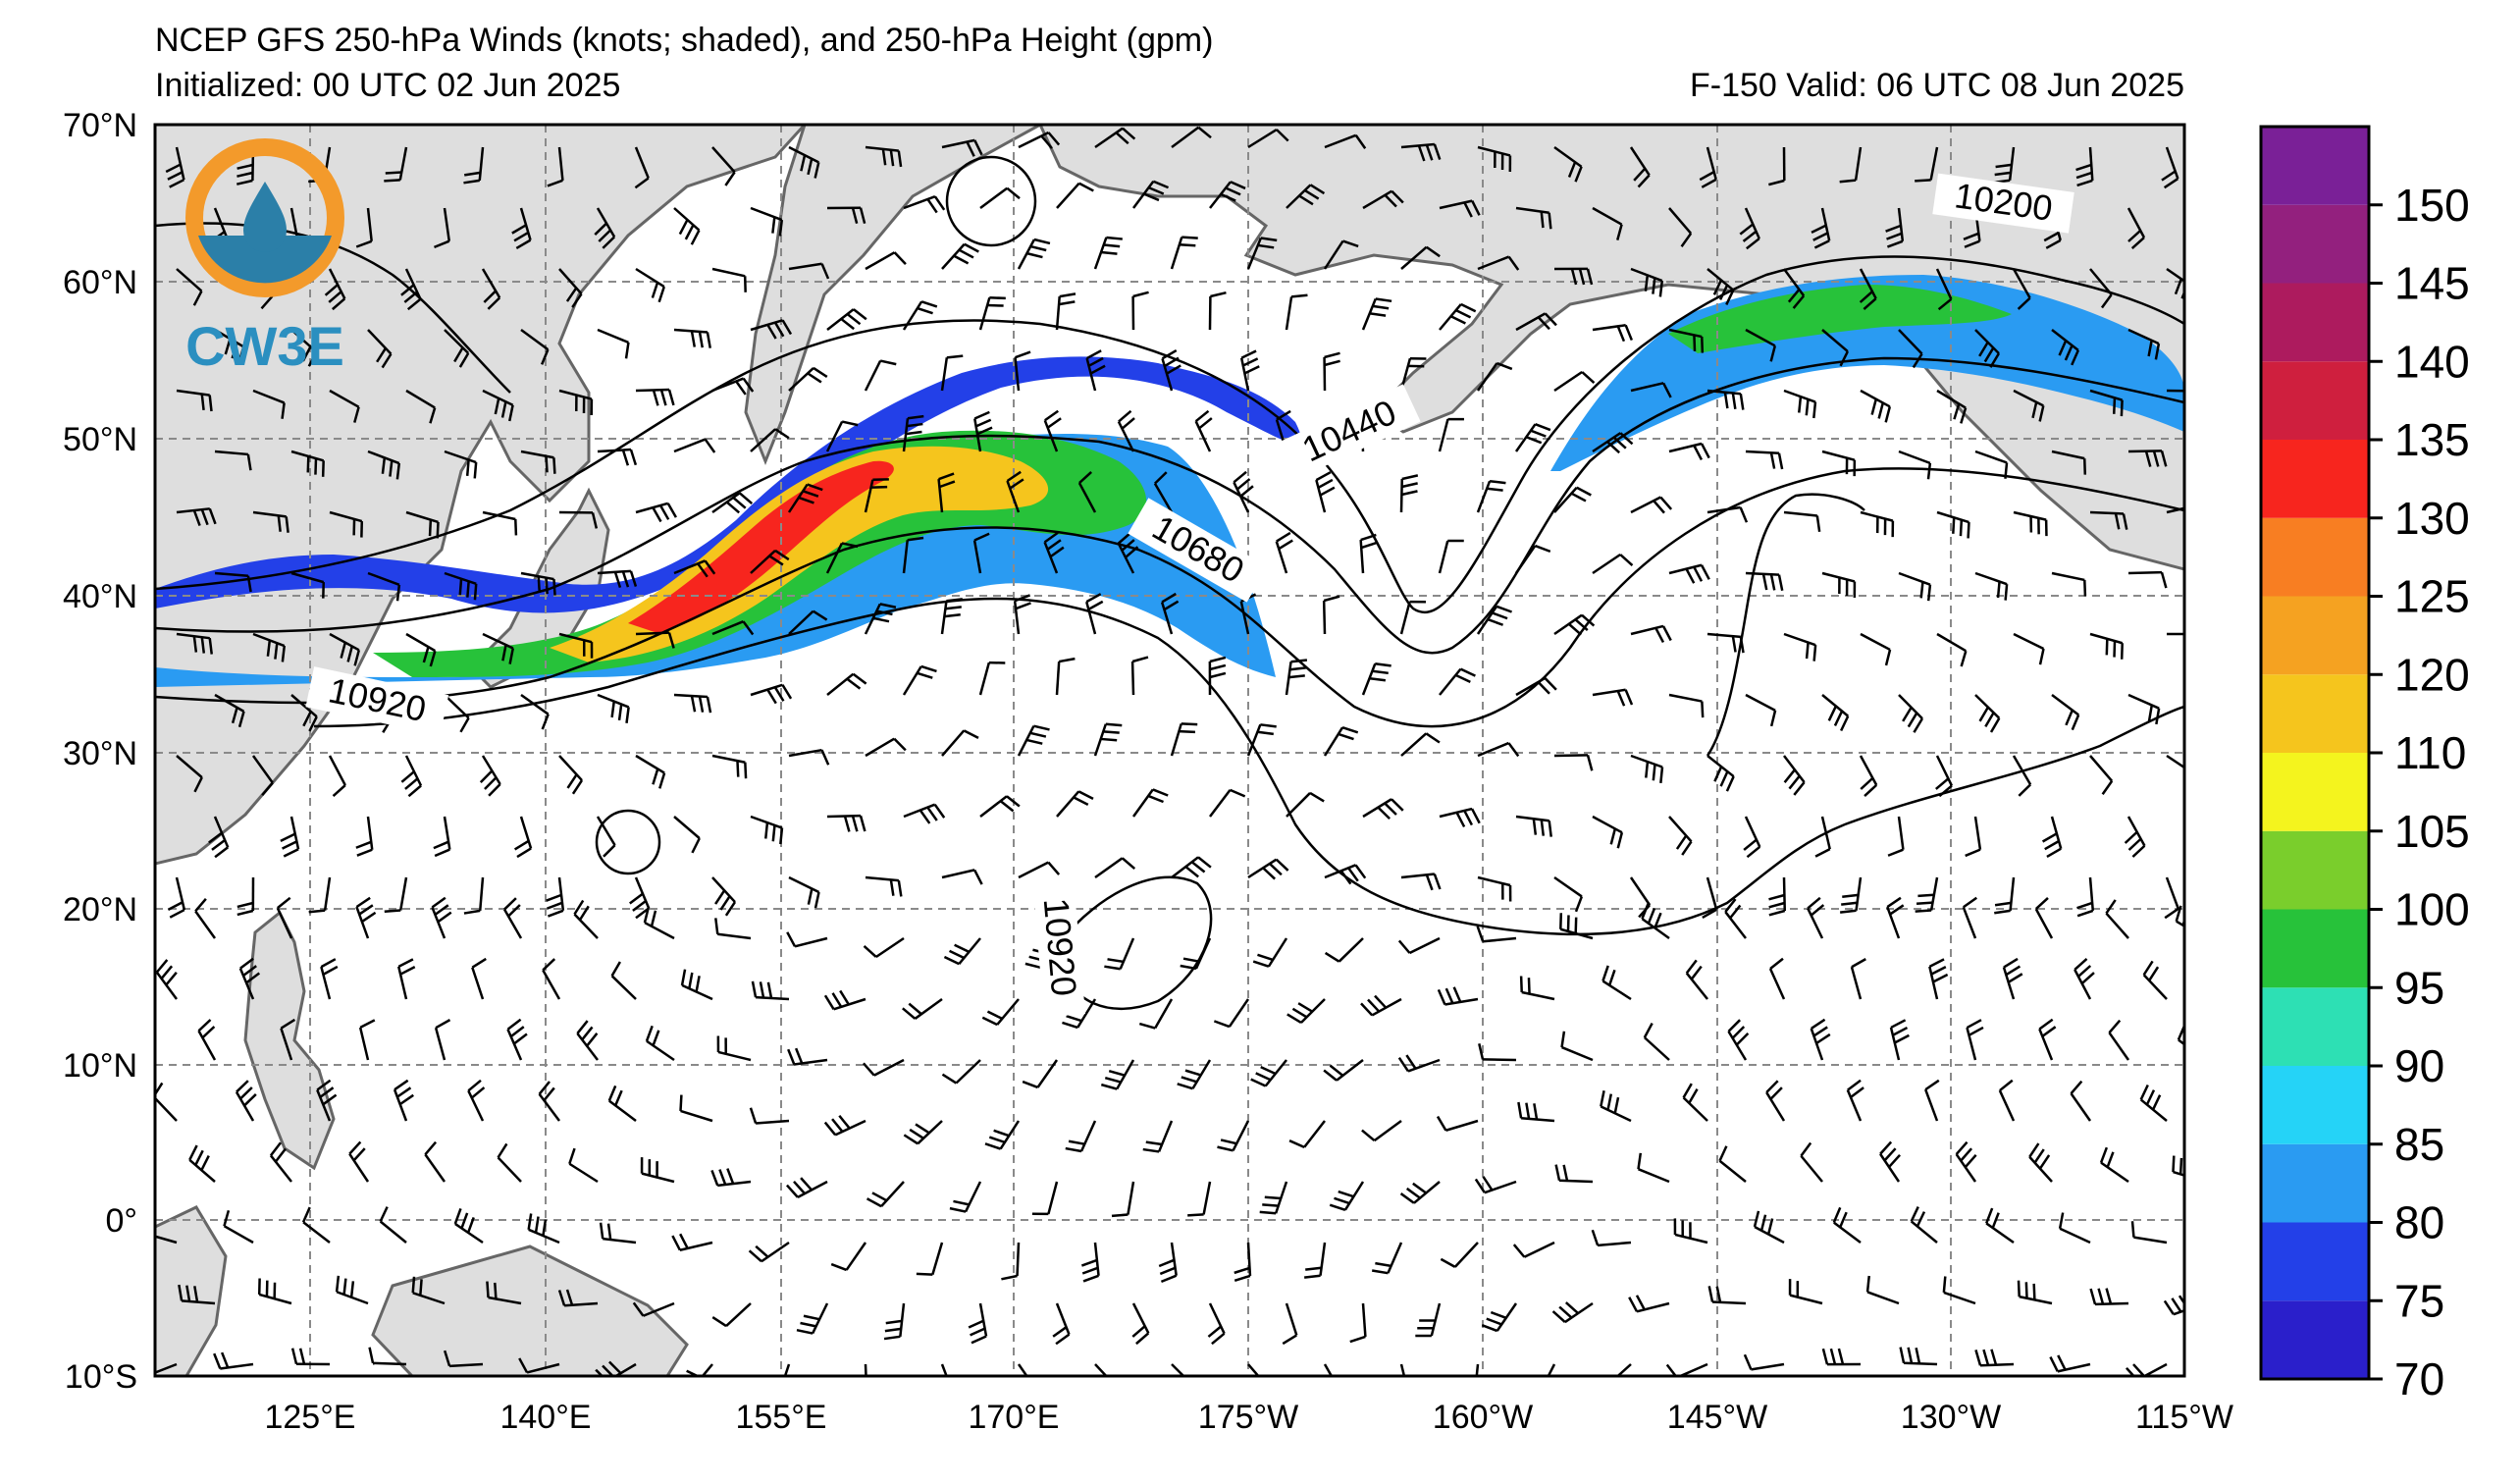 The height and width of the screenshot is (1483, 2520). I want to click on colorbar-swatch, so click(2315, 870).